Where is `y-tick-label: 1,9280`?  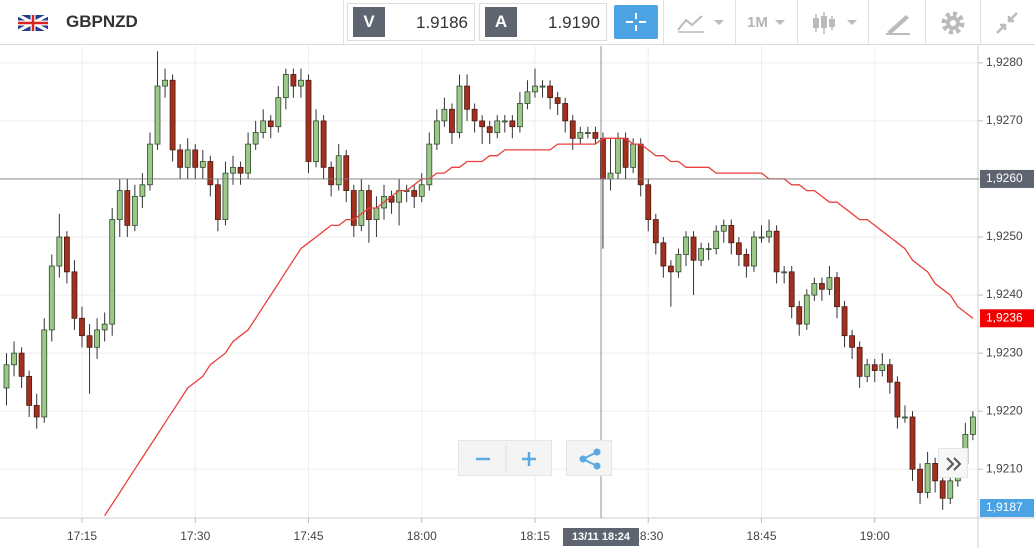 y-tick-label: 1,9280 is located at coordinates (1004, 62).